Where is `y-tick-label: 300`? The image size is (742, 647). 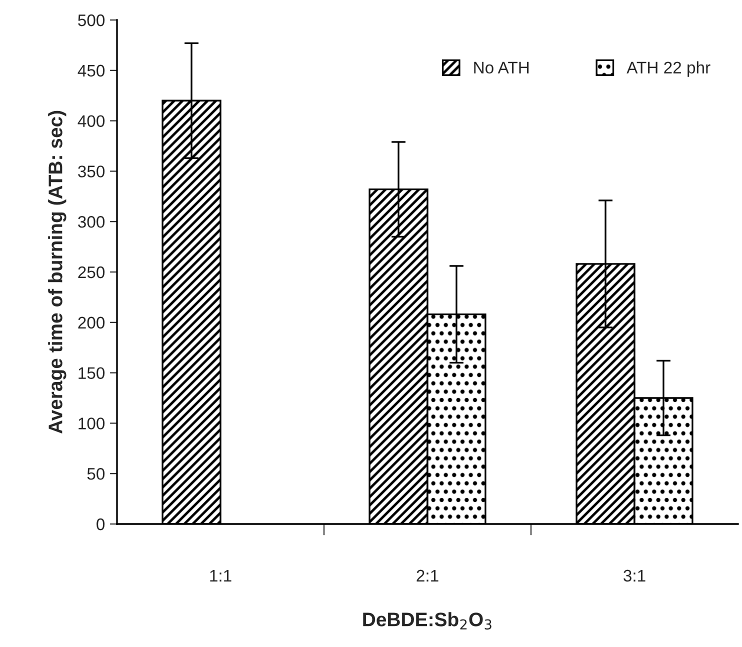 y-tick-label: 300 is located at coordinates (91, 222).